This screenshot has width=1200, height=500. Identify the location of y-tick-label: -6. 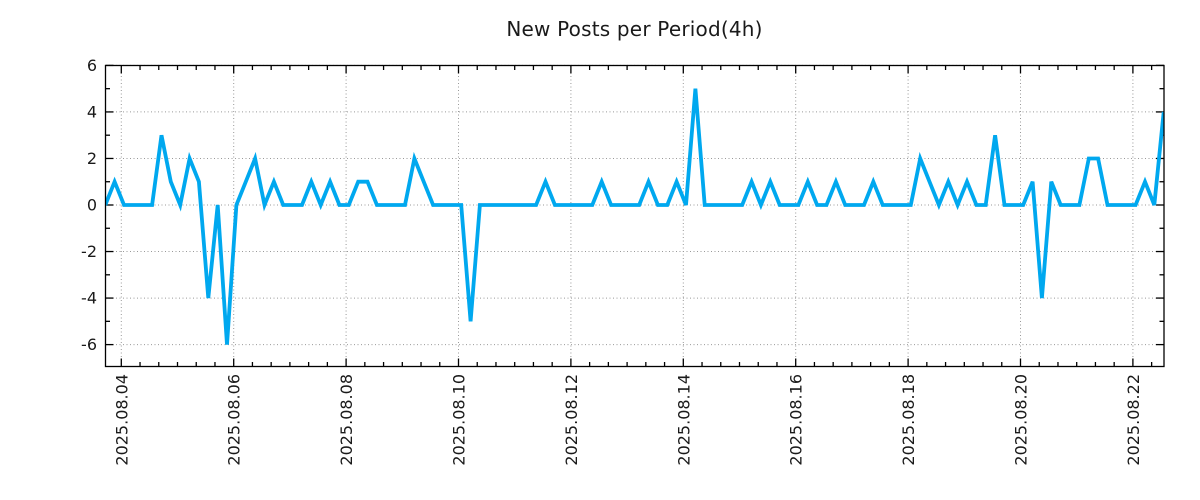
(89, 344).